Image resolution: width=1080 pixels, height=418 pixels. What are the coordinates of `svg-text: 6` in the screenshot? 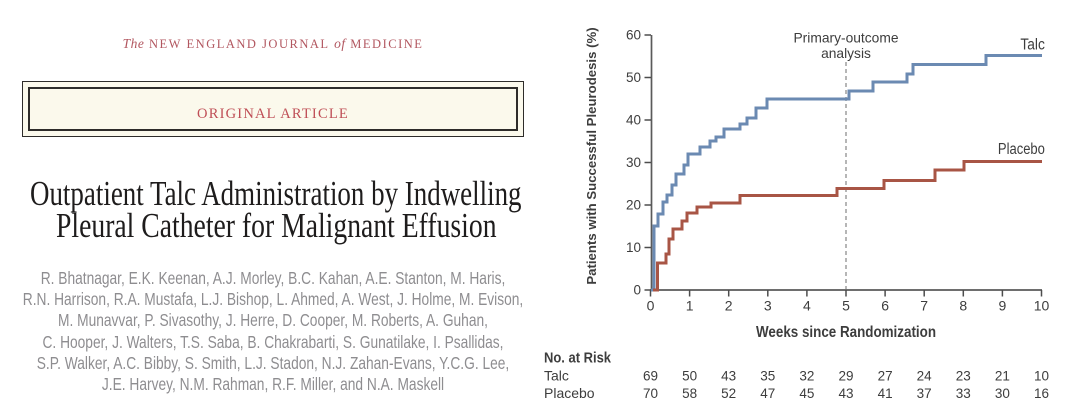 It's located at (885, 306).